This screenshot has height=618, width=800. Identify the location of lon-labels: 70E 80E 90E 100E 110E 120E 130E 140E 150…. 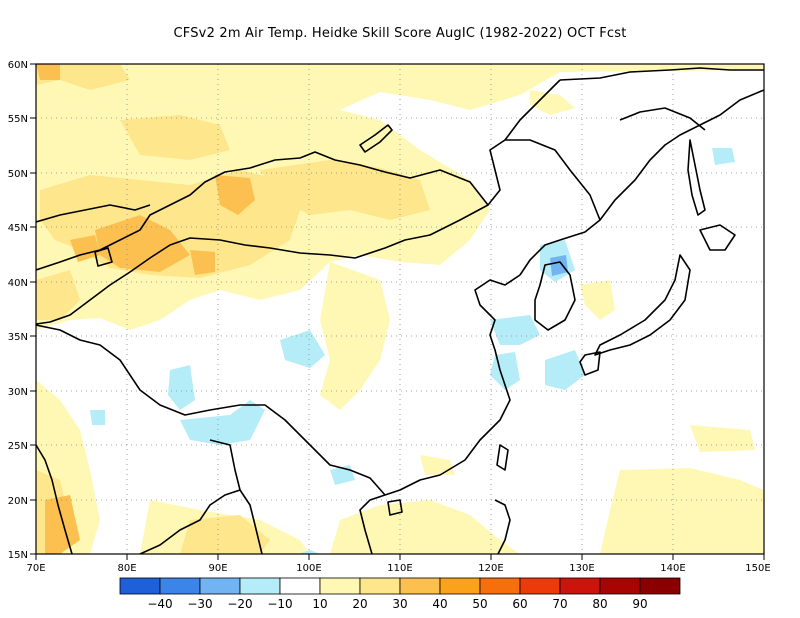
(398, 568).